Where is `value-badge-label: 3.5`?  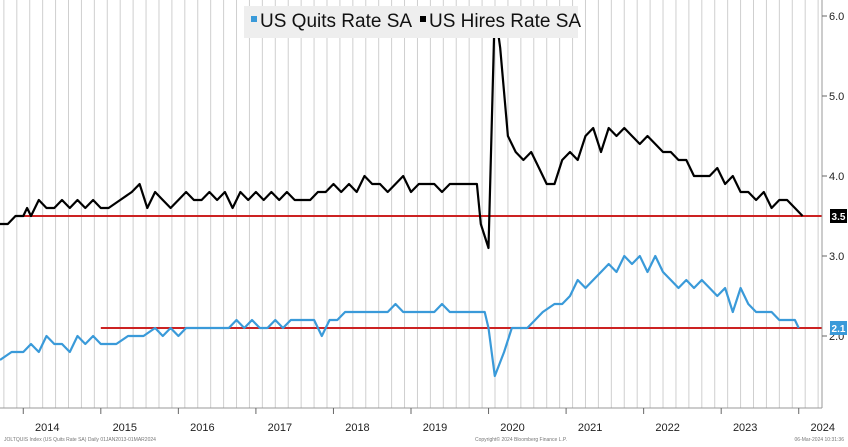
value-badge-label: 3.5 is located at coordinates (839, 217).